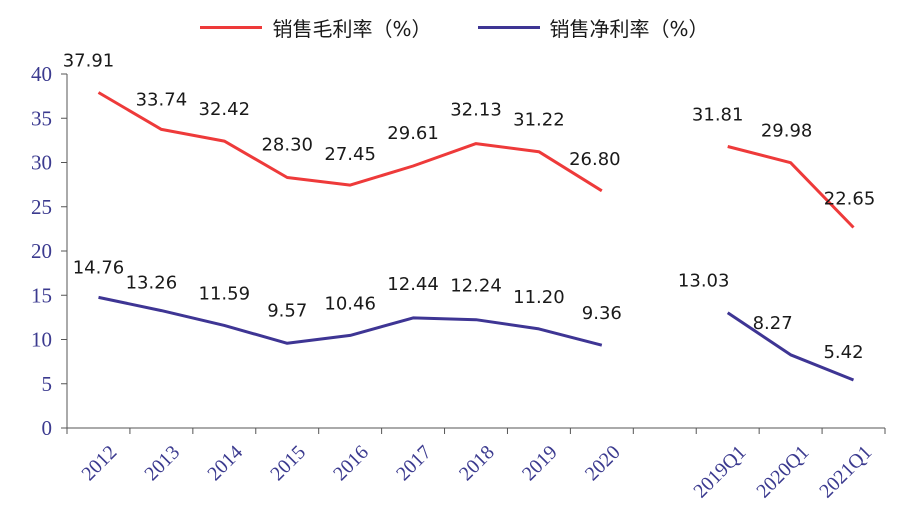  Describe the element at coordinates (476, 286) in the screenshot. I see `data-label-net-margin: 12.24` at that location.